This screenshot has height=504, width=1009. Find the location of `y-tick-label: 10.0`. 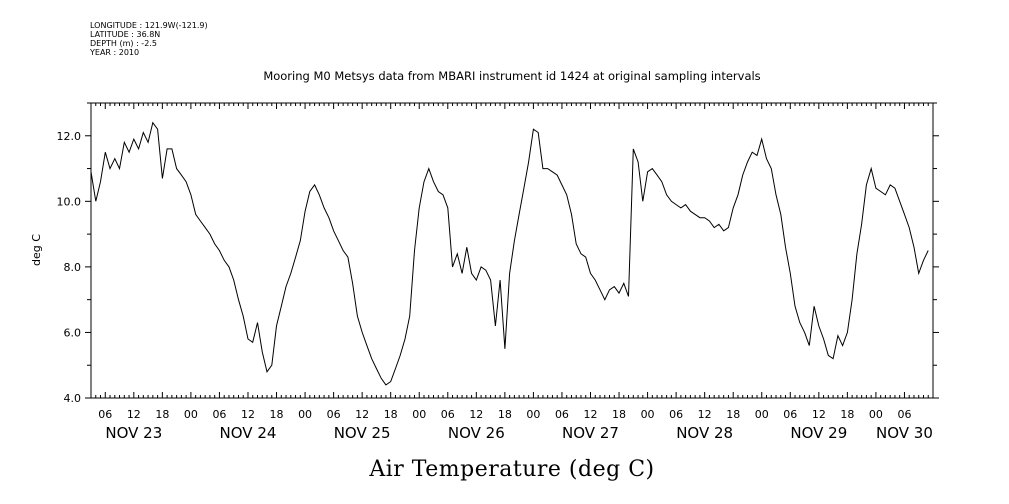

y-tick-label: 10.0 is located at coordinates (69, 201).